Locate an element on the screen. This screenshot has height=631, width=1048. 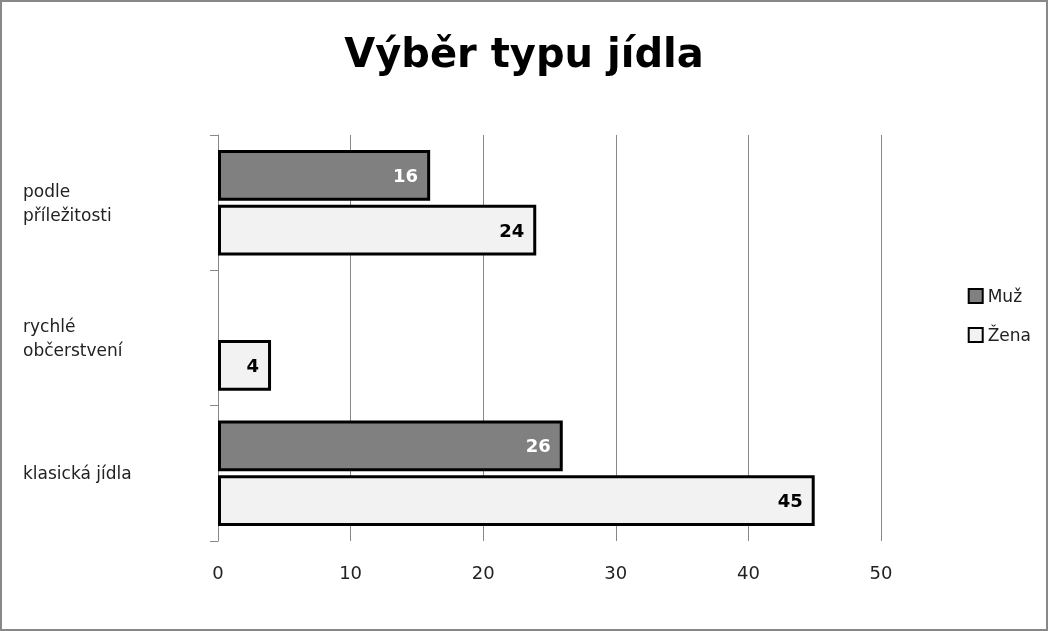
data-label: 24 is located at coordinates (512, 230).